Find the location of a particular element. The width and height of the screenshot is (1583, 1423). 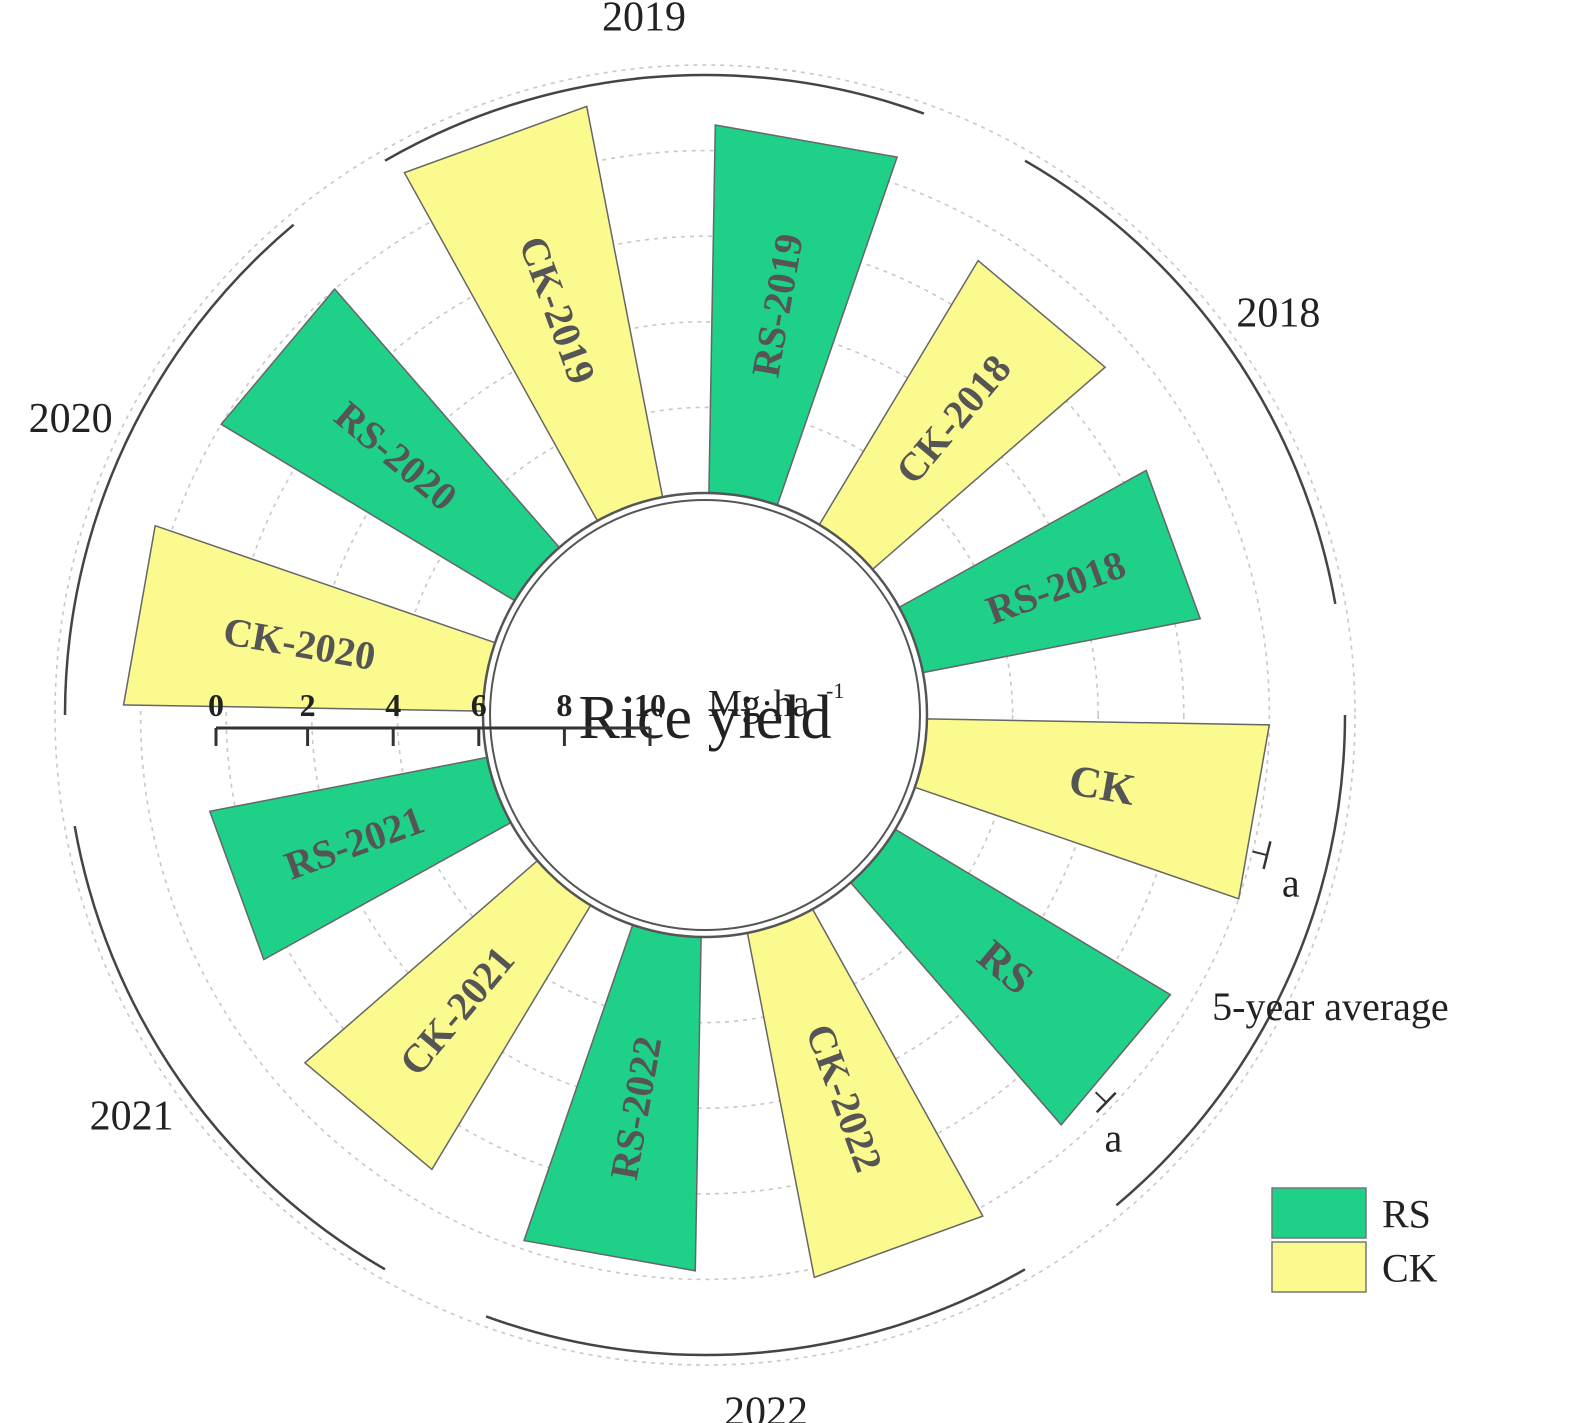

legend: RS CK is located at coordinates (1354, 1240).